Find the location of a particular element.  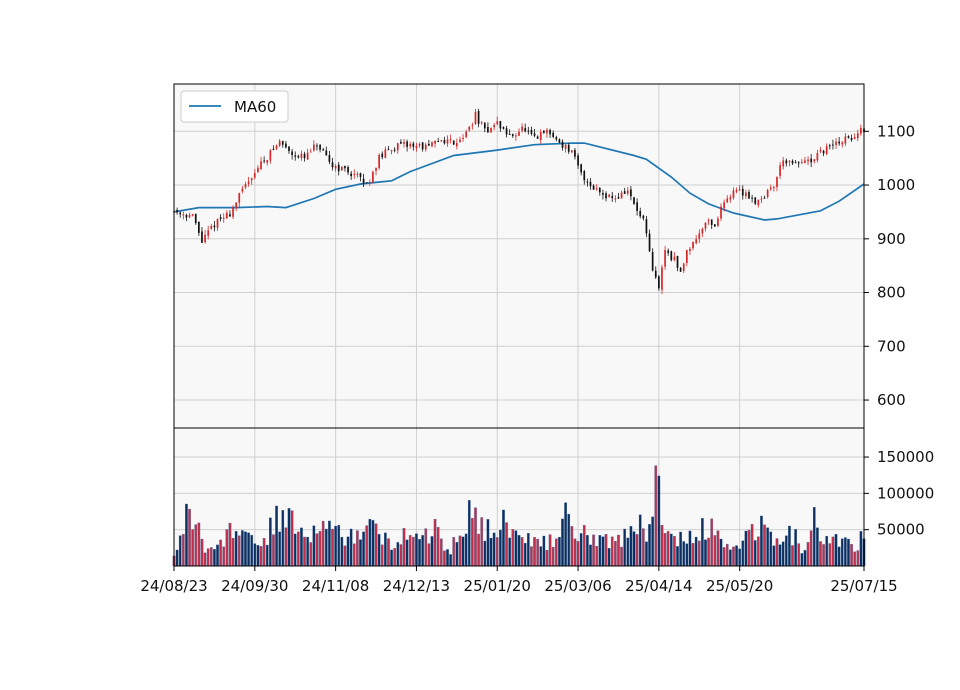

legend-frame is located at coordinates (234, 106).